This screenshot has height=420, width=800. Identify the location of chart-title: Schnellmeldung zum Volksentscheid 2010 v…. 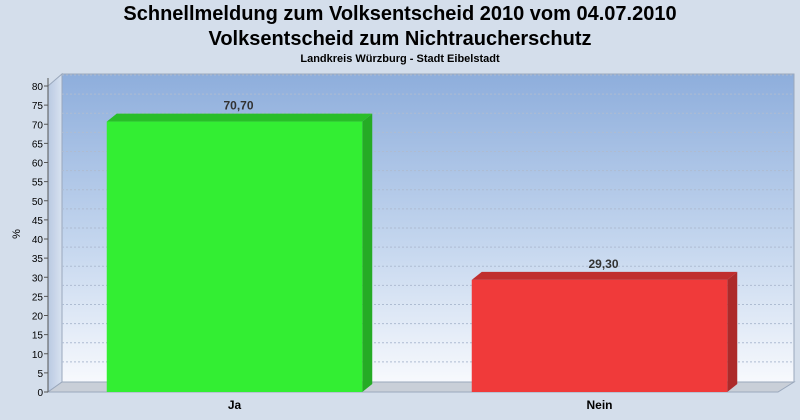
(400, 14).